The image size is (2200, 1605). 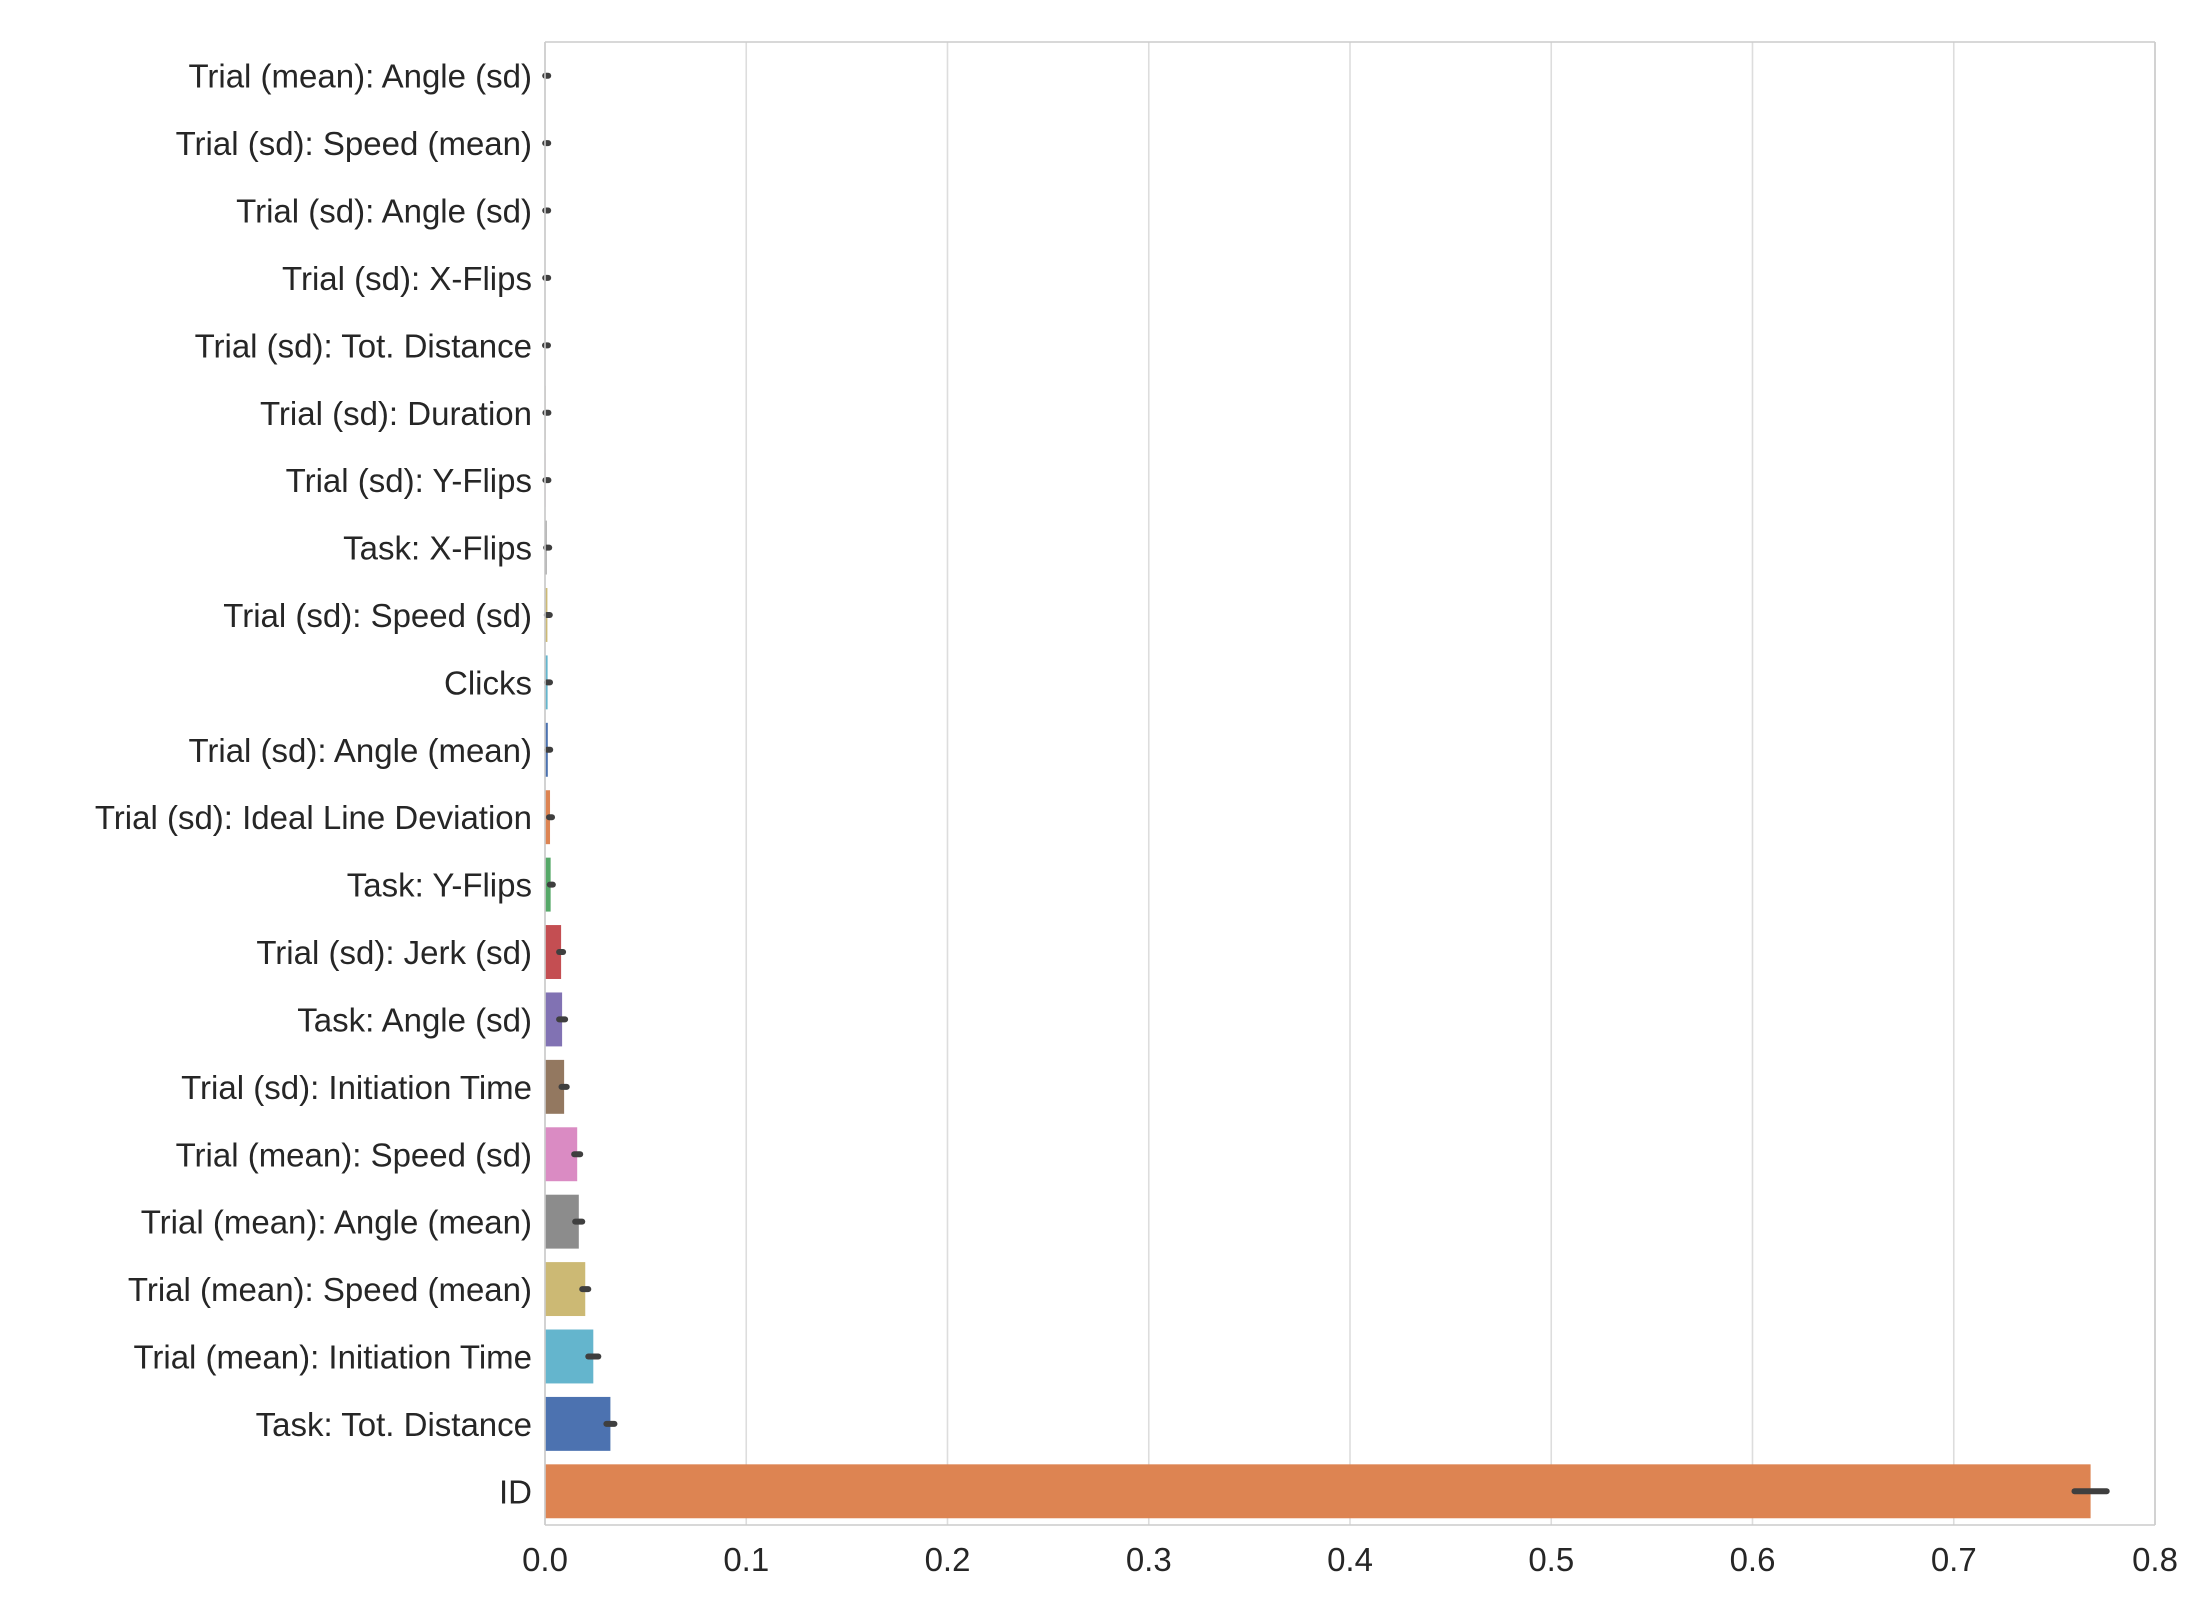 What do you see at coordinates (332, 1356) in the screenshot?
I see `y-tick-label: Trial (mean): Initiation Time` at bounding box center [332, 1356].